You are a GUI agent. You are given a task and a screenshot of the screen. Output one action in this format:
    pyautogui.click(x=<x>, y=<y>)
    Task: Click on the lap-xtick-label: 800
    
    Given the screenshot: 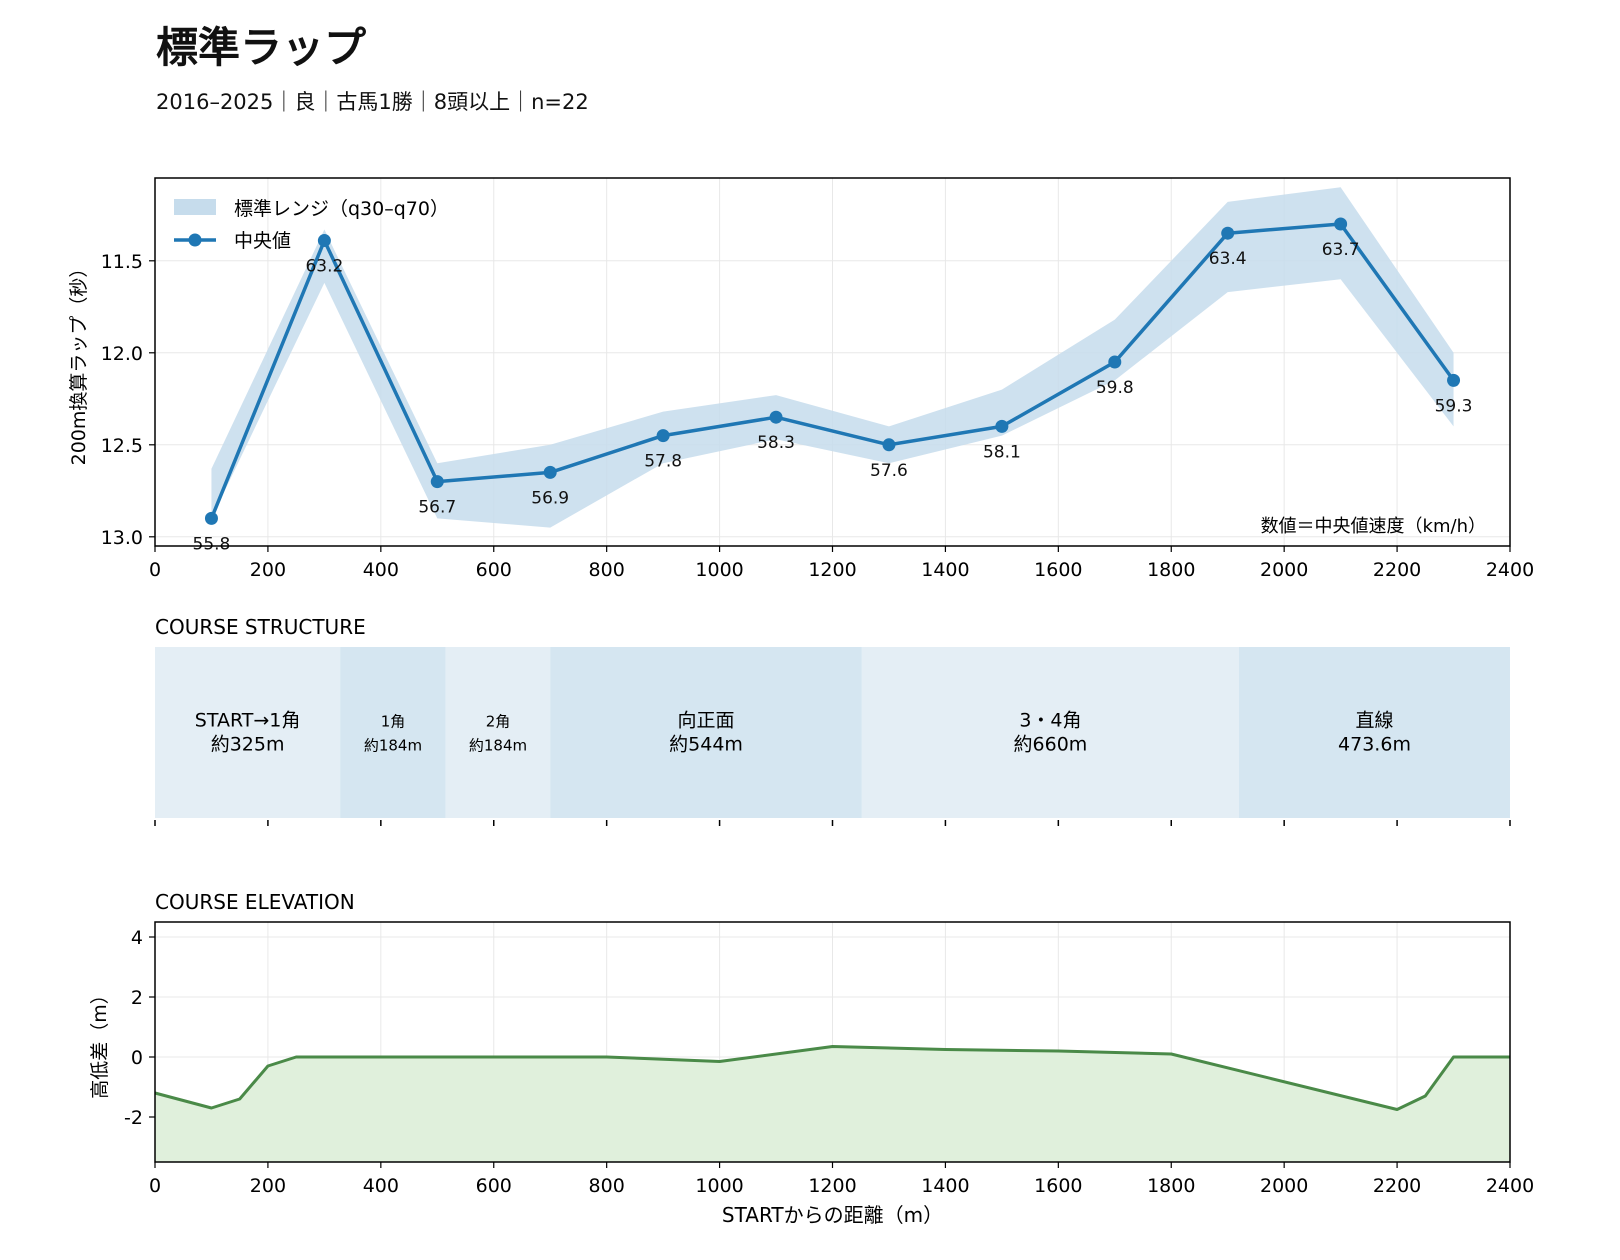 What is the action you would take?
    pyautogui.click(x=607, y=570)
    